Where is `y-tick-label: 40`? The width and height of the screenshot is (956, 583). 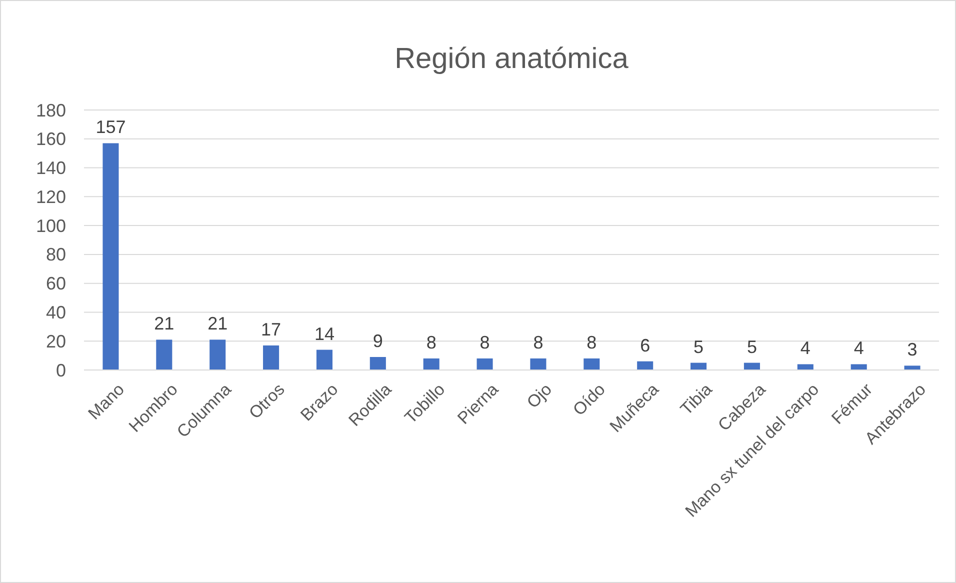 y-tick-label: 40 is located at coordinates (56, 312).